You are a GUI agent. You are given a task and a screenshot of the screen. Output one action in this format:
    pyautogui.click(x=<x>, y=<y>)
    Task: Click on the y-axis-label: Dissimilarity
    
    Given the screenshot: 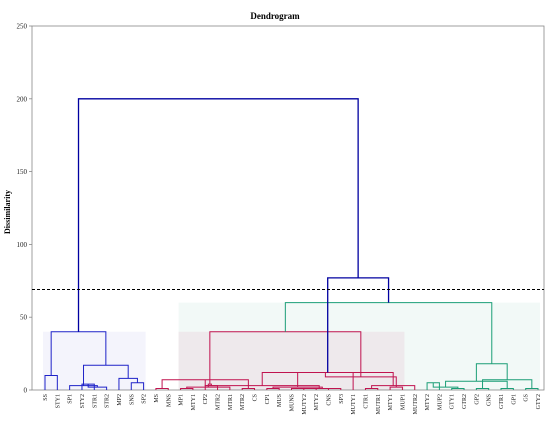 What is the action you would take?
    pyautogui.click(x=7, y=212)
    